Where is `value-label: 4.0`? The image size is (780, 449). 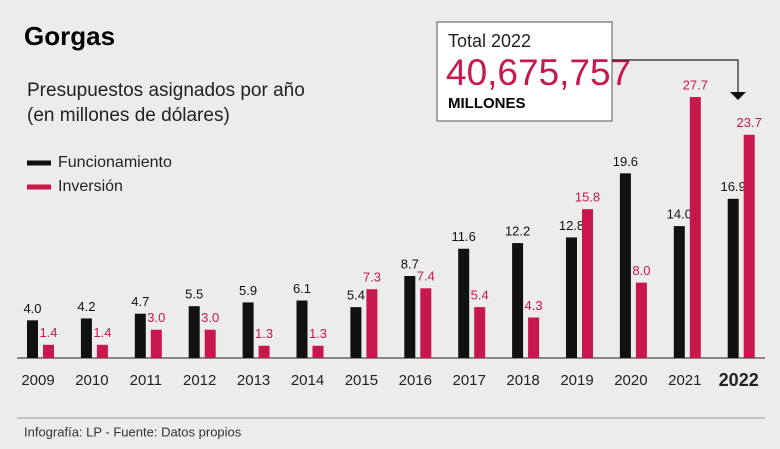 value-label: 4.0 is located at coordinates (32, 308).